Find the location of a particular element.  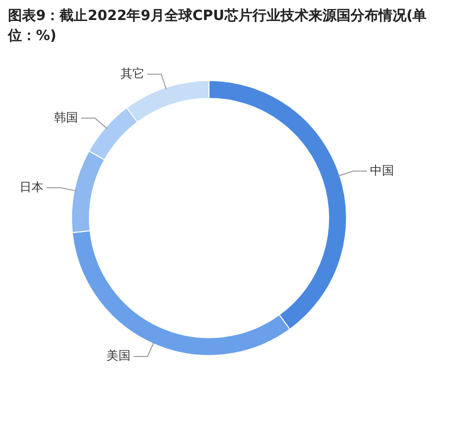

slice-label: 韩国 is located at coordinates (66, 117).